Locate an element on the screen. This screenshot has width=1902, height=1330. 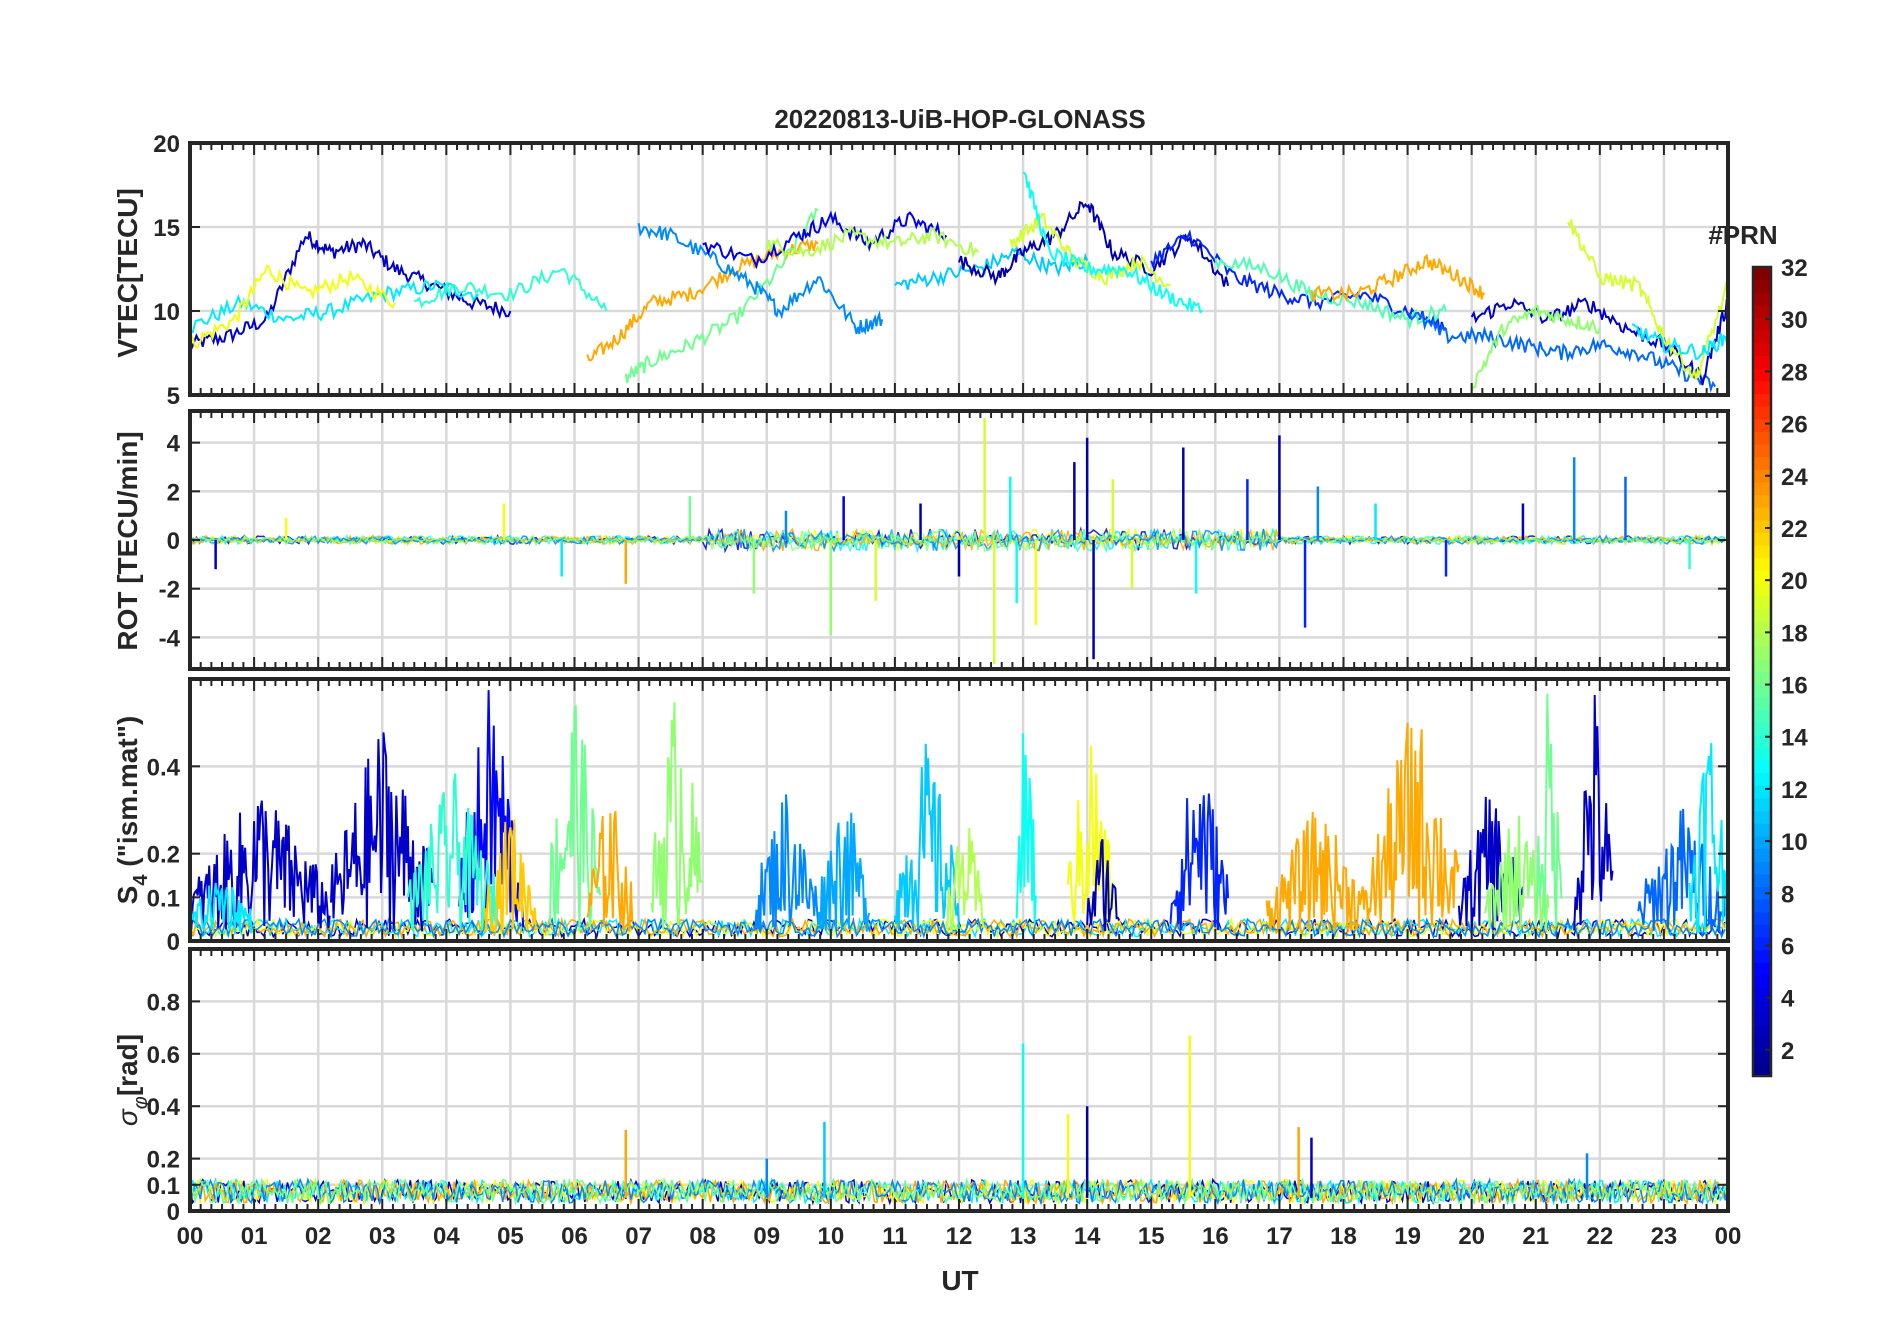
phase-ylabel-main: σ is located at coordinates (127, 1117).